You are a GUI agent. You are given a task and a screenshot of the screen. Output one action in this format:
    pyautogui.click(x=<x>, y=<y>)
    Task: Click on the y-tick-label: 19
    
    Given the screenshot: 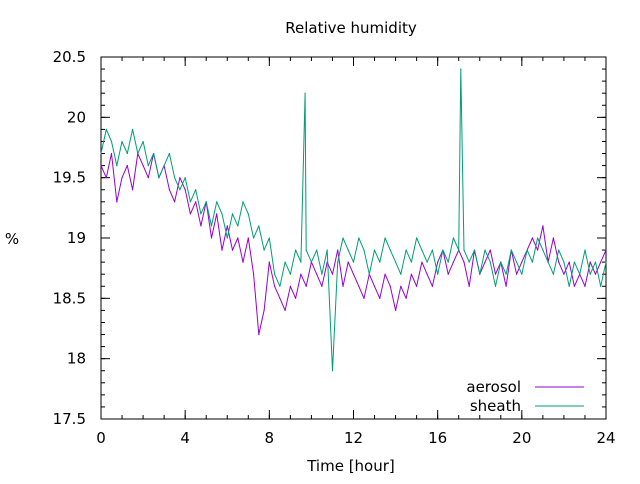 What is the action you would take?
    pyautogui.click(x=76, y=238)
    